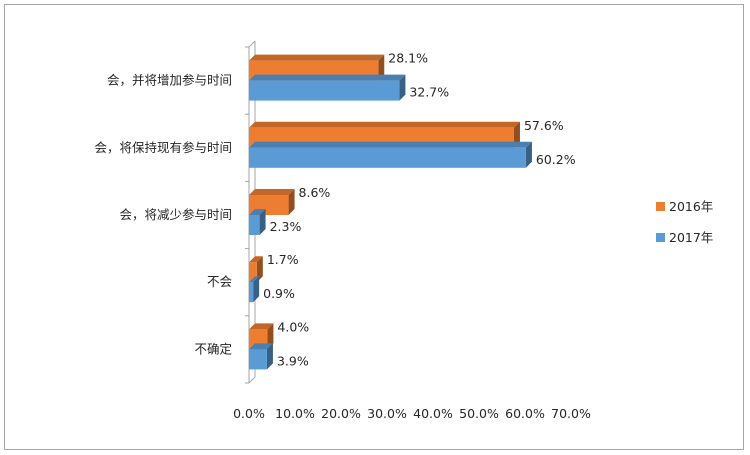 Image resolution: width=750 pixels, height=455 pixels. Describe the element at coordinates (691, 237) in the screenshot. I see `legend-label: 2017年` at that location.